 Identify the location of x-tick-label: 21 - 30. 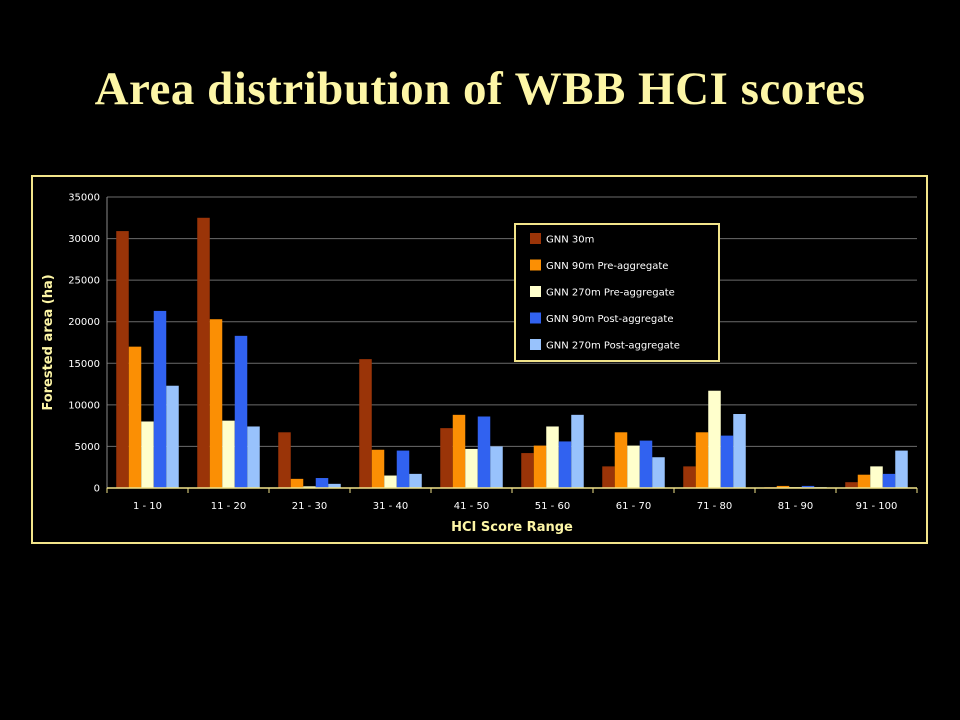
(309, 506).